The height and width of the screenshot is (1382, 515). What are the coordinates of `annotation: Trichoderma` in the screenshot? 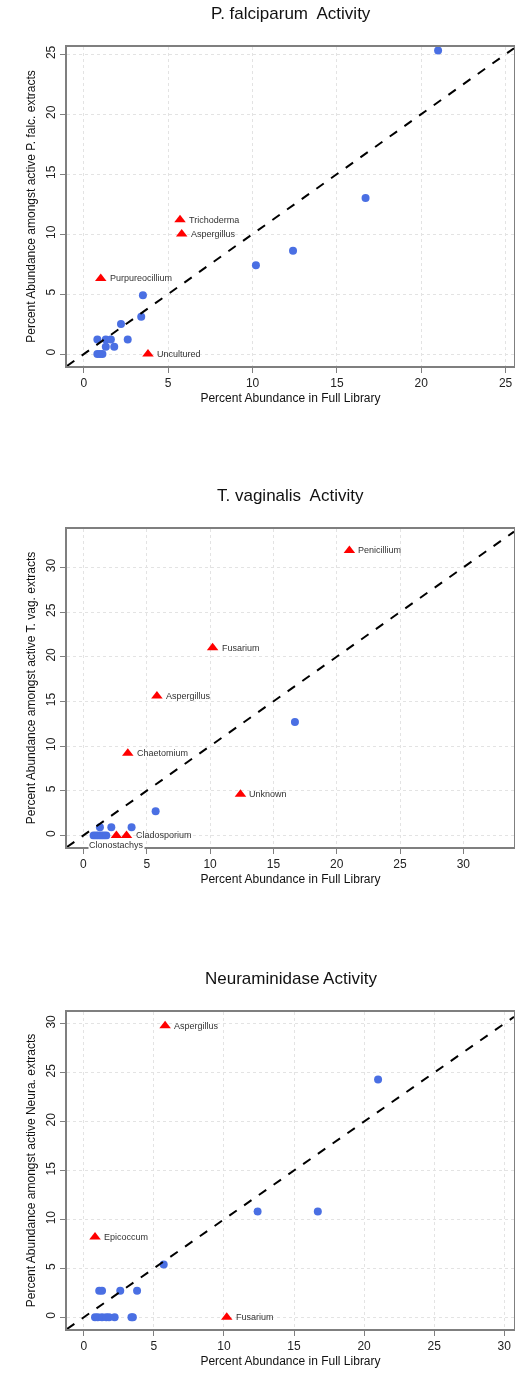 It's located at (214, 220).